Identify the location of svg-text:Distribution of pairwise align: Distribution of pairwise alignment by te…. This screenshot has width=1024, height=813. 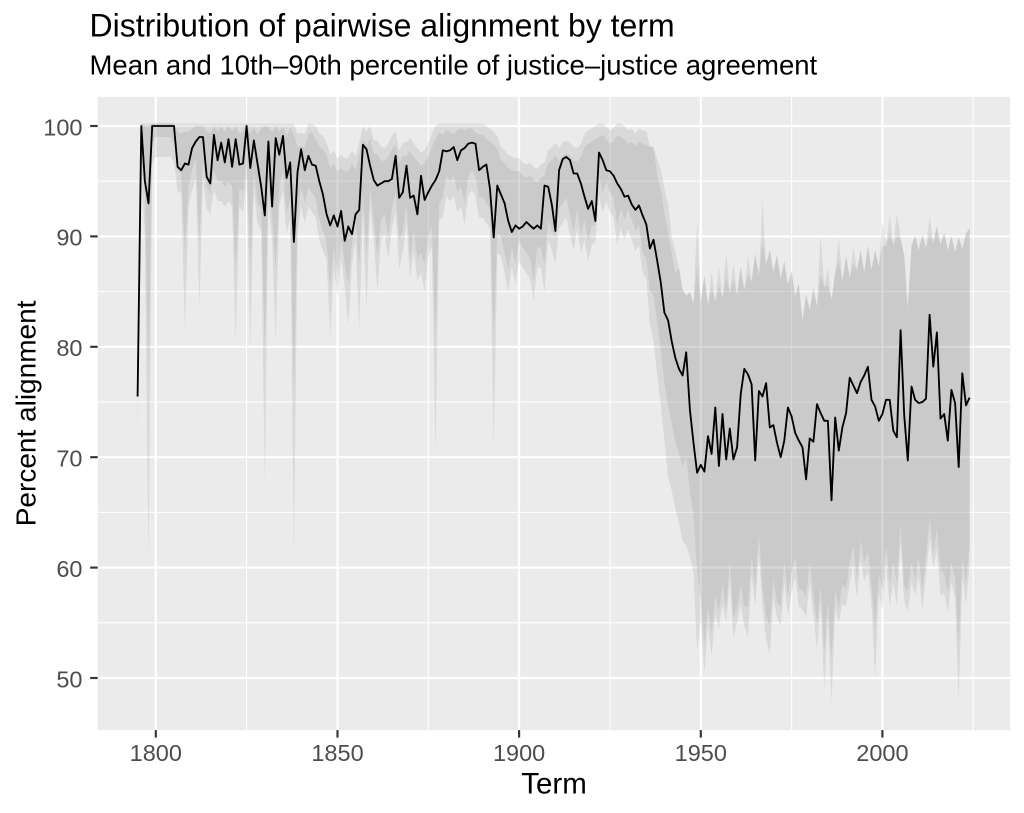
(382, 26).